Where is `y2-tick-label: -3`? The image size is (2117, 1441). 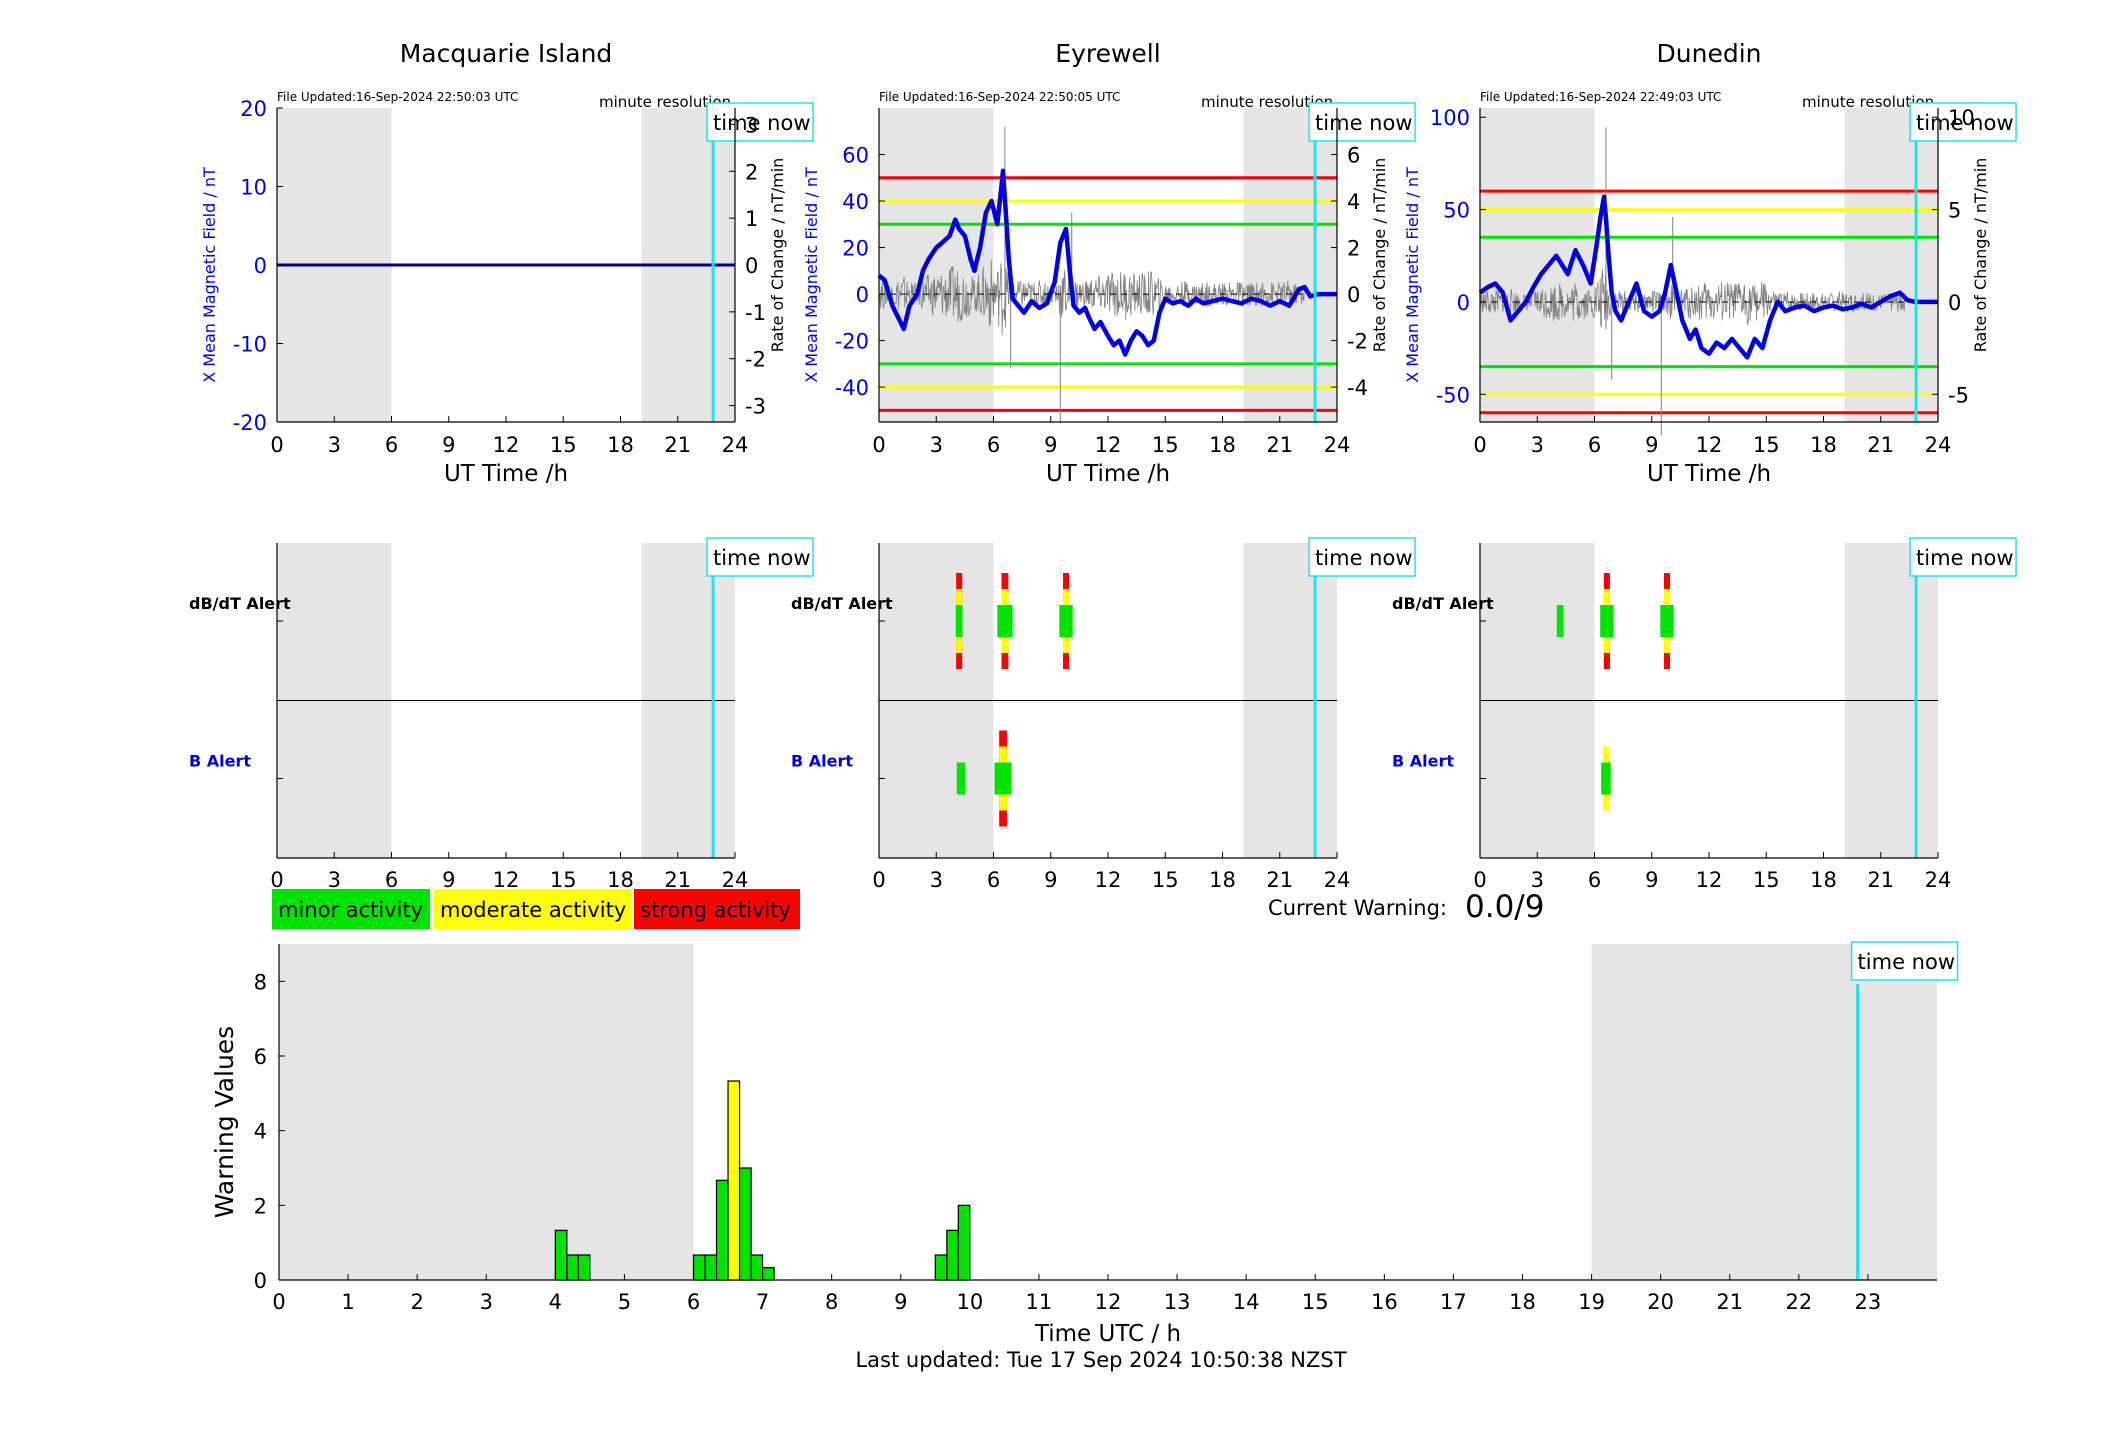
y2-tick-label: -3 is located at coordinates (755, 407).